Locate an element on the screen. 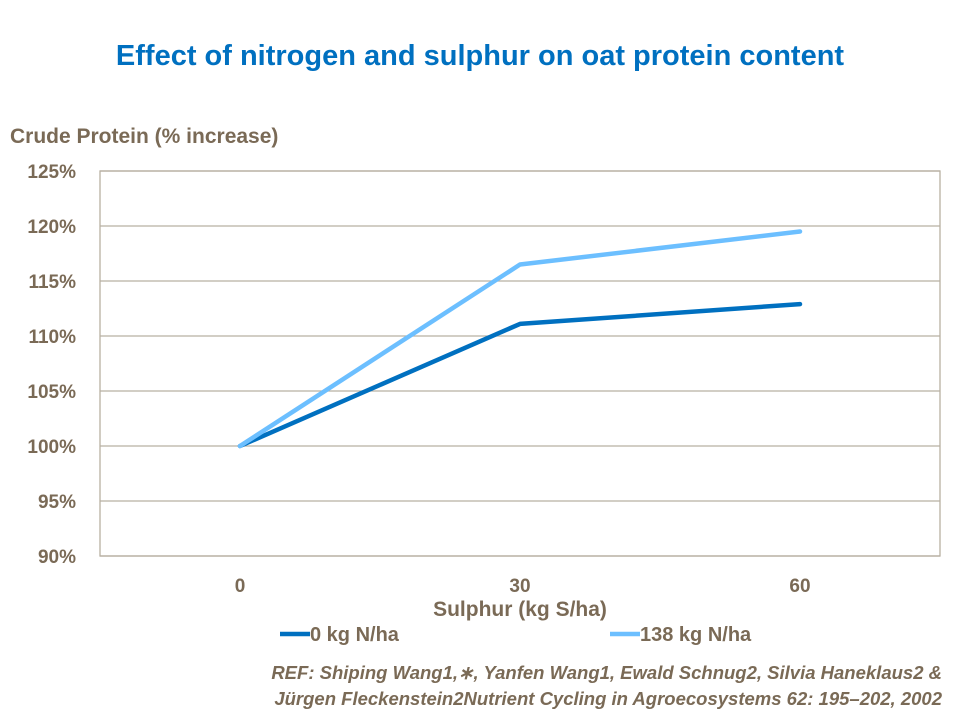 The image size is (960, 720). y-tick-label: 120% is located at coordinates (51, 227).